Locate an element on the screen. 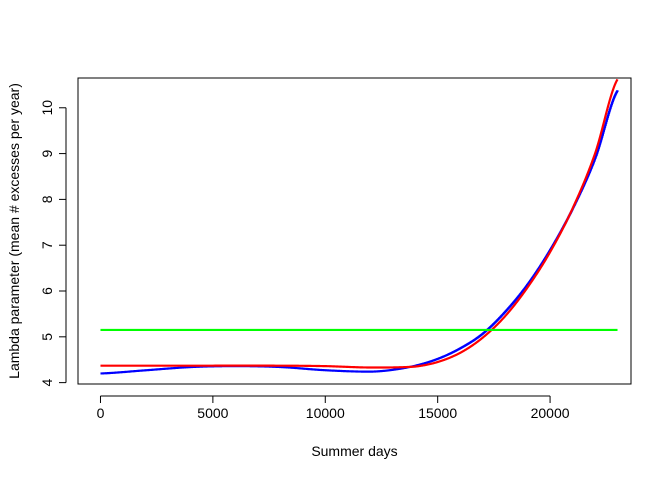 The height and width of the screenshot is (480, 672). y-axis: 4 5 6 7 8 9 10 is located at coordinates (53, 243).